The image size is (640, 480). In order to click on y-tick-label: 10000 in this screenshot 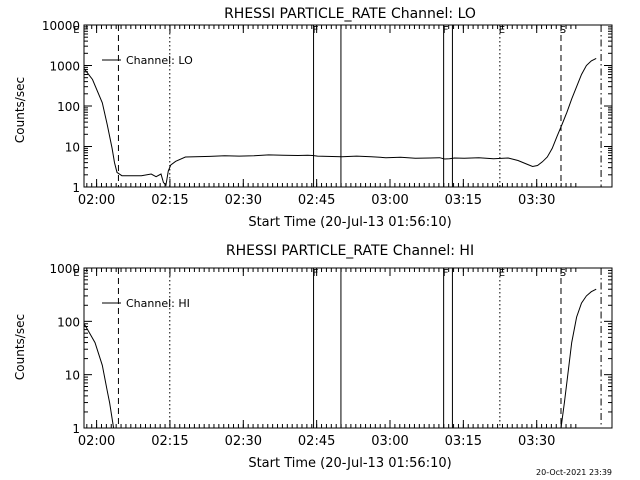, I will do `click(61, 26)`.